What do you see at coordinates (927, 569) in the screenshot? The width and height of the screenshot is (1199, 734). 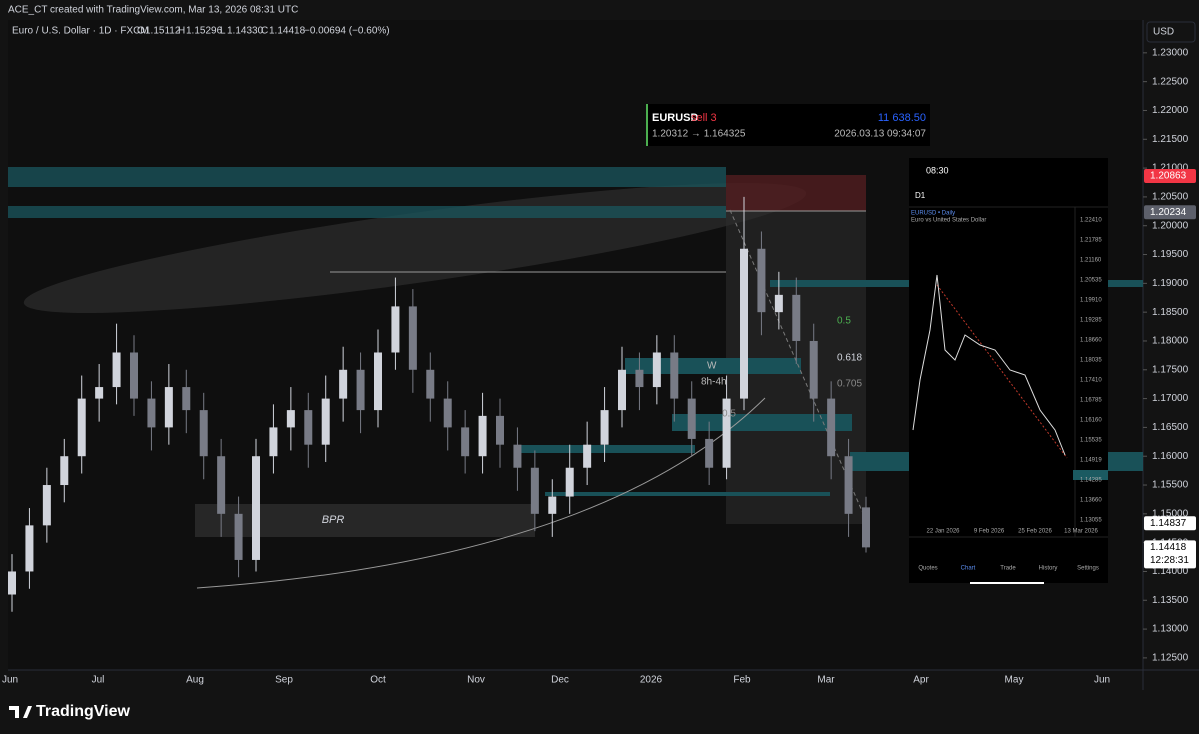 I see `phone-tab: Quotes` at bounding box center [927, 569].